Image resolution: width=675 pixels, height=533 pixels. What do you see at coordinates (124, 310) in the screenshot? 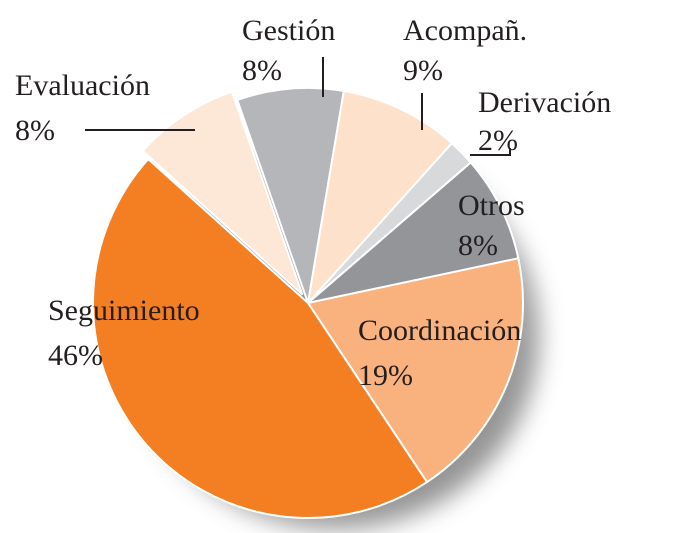
I see `slice-label: Seguimiento` at bounding box center [124, 310].